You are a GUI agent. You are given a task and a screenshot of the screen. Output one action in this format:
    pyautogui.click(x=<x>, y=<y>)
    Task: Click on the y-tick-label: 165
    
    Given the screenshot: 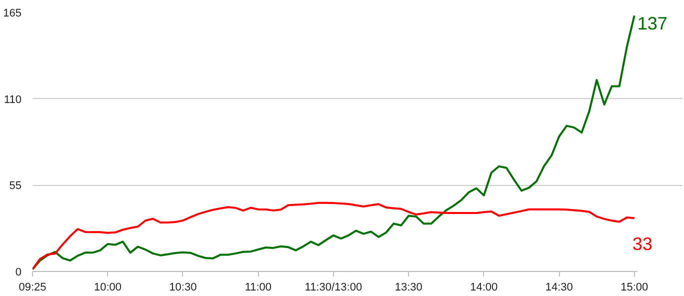 What is the action you would take?
    pyautogui.click(x=12, y=14)
    